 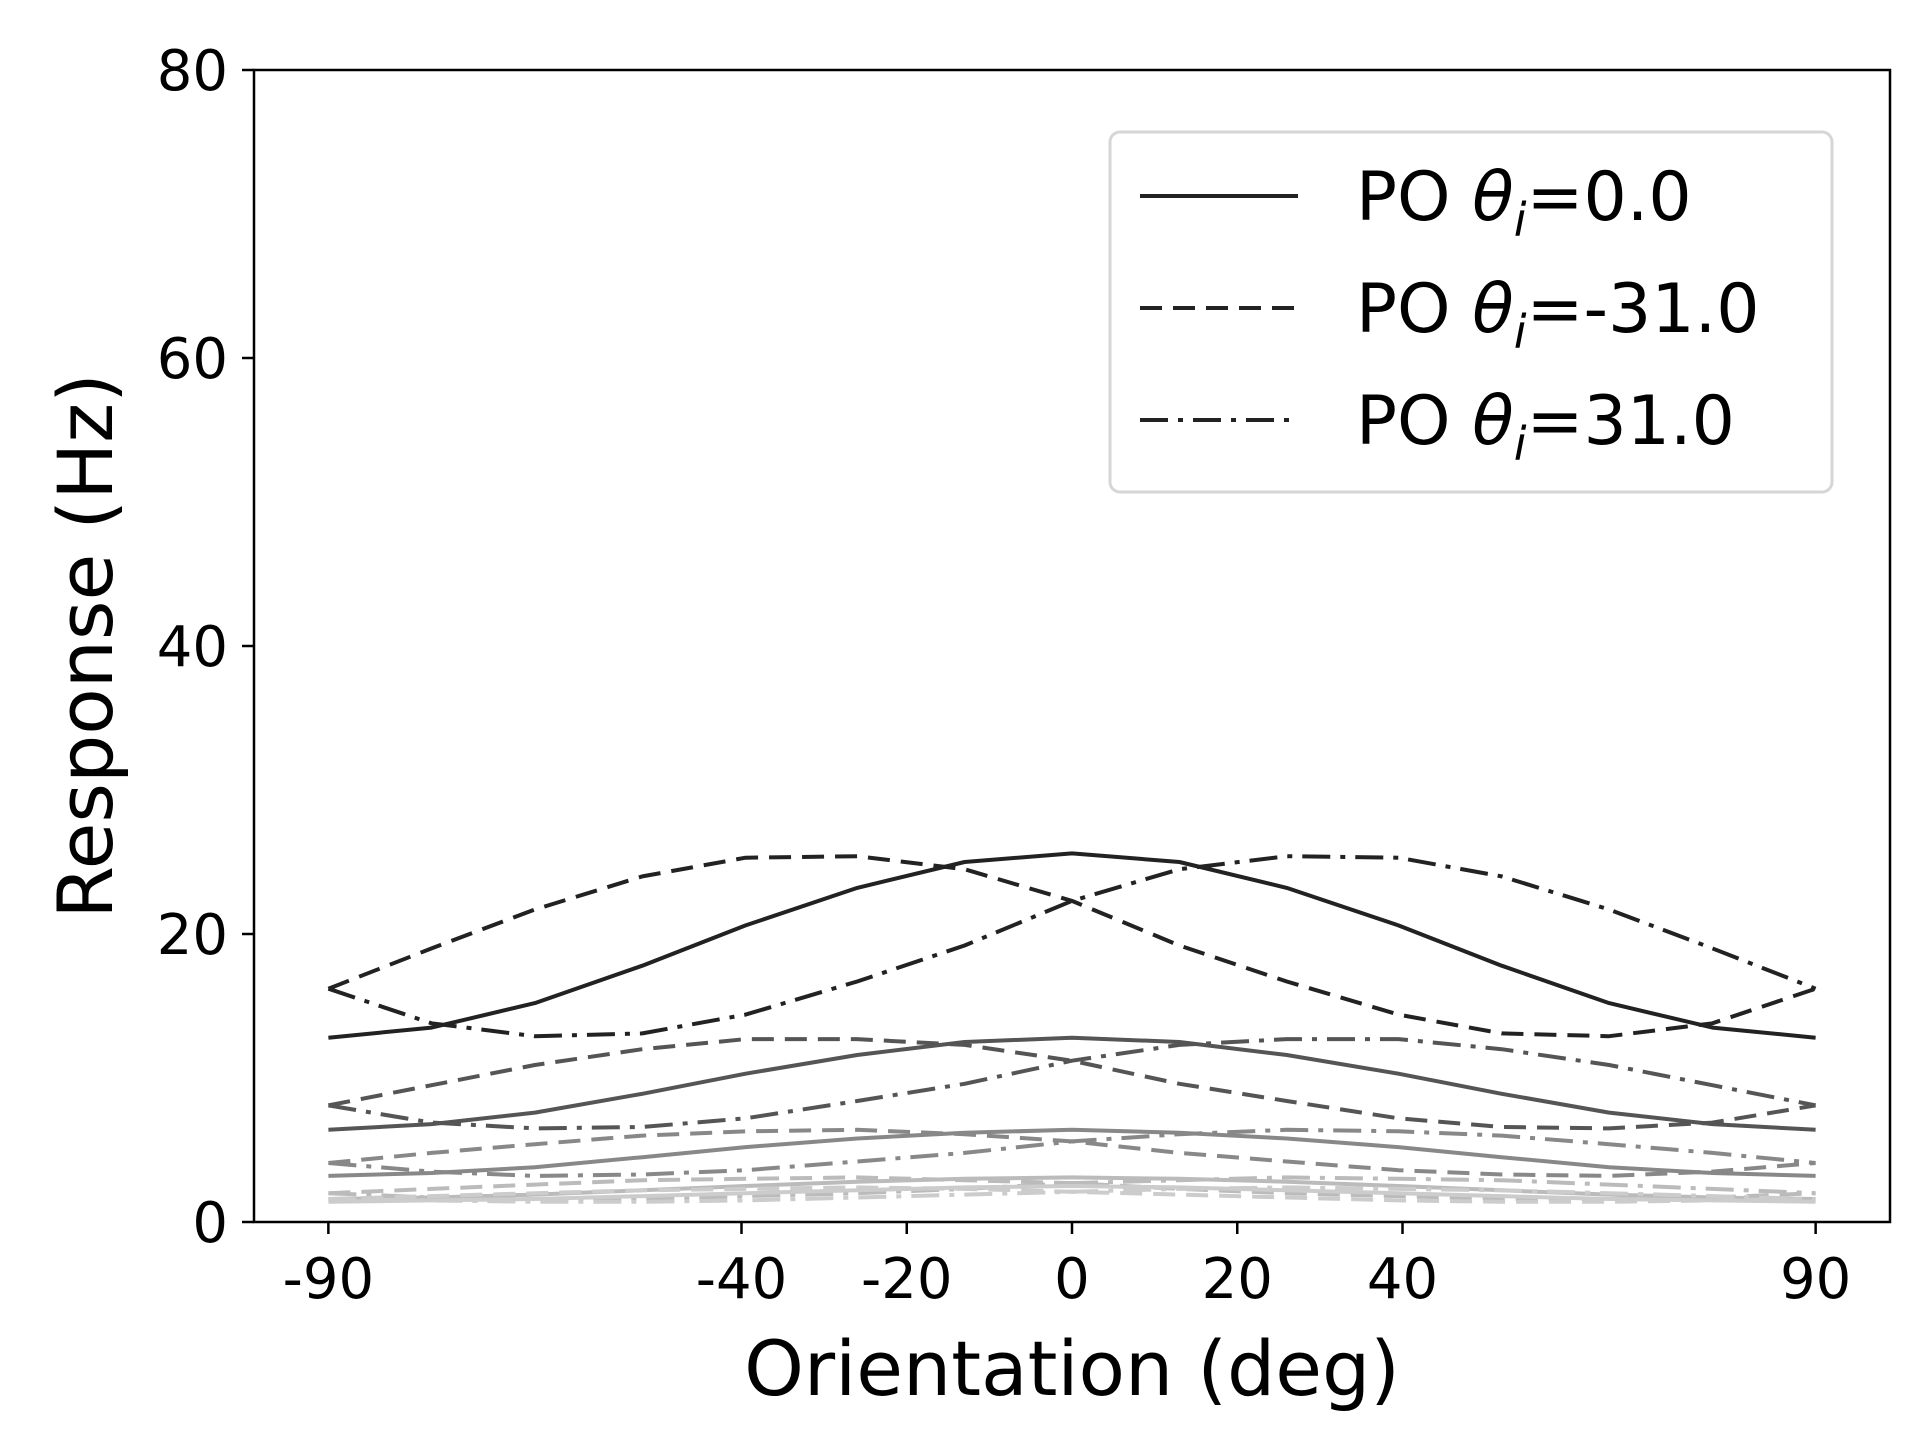 What do you see at coordinates (192, 935) in the screenshot?
I see `y-tick-label: 20` at bounding box center [192, 935].